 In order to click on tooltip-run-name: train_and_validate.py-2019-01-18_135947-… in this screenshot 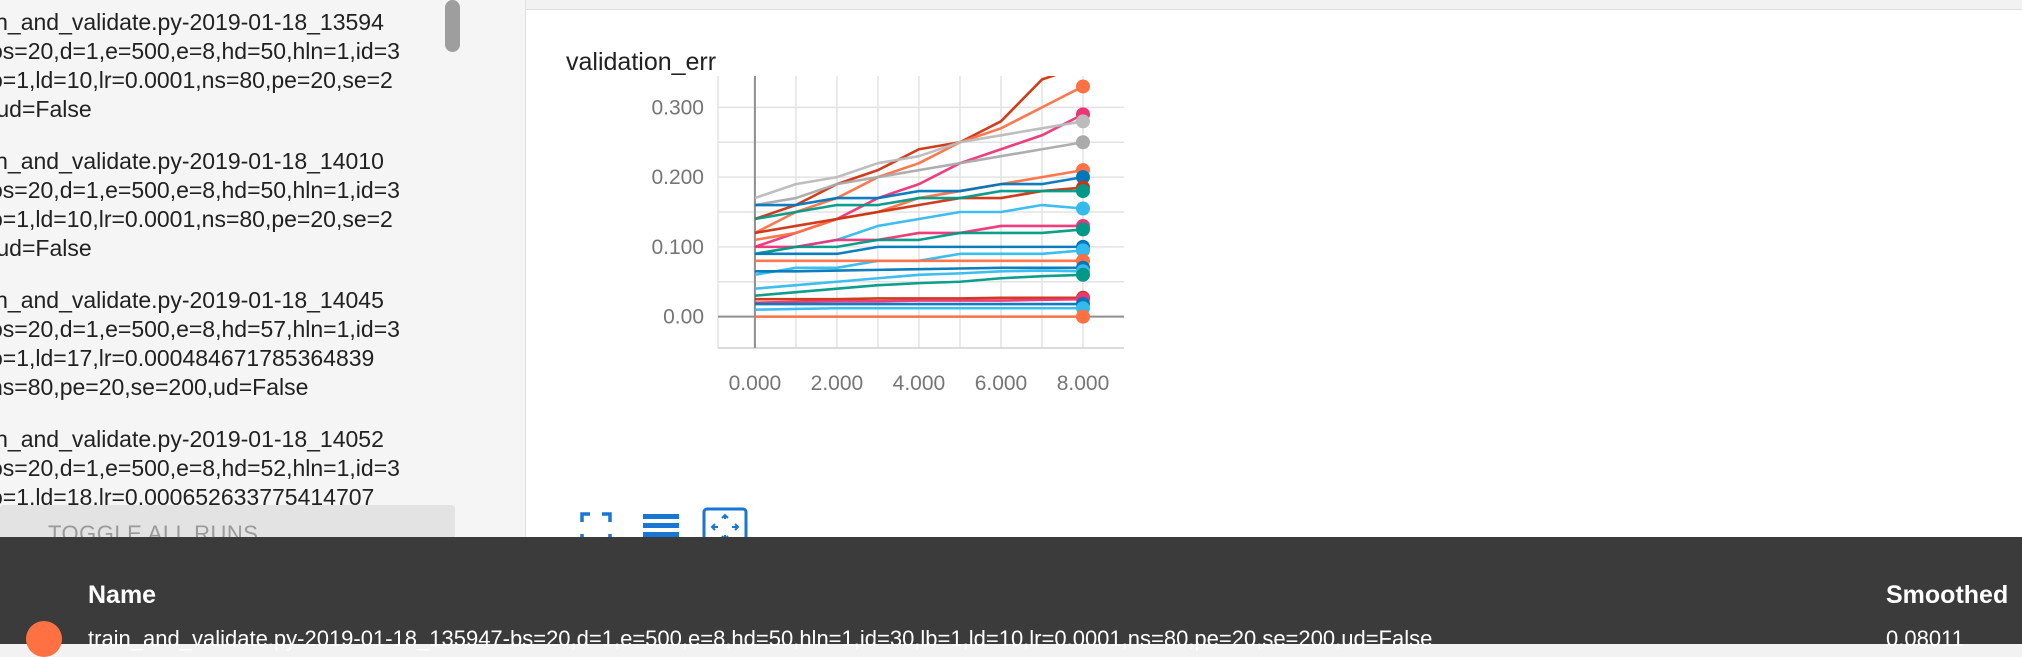, I will do `click(760, 638)`.